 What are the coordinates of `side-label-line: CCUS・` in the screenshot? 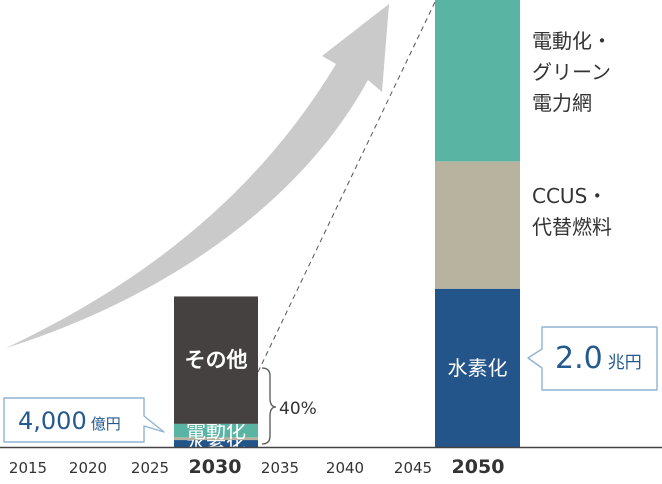 It's located at (569, 196).